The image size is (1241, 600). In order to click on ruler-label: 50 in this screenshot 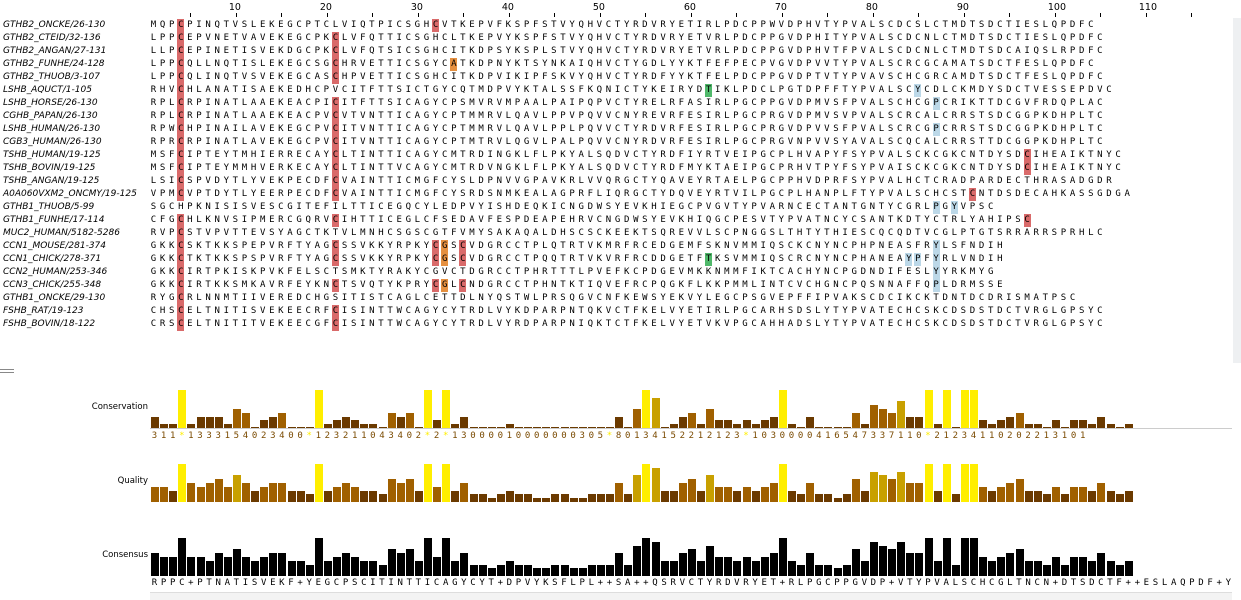, I will do `click(598, 7)`.